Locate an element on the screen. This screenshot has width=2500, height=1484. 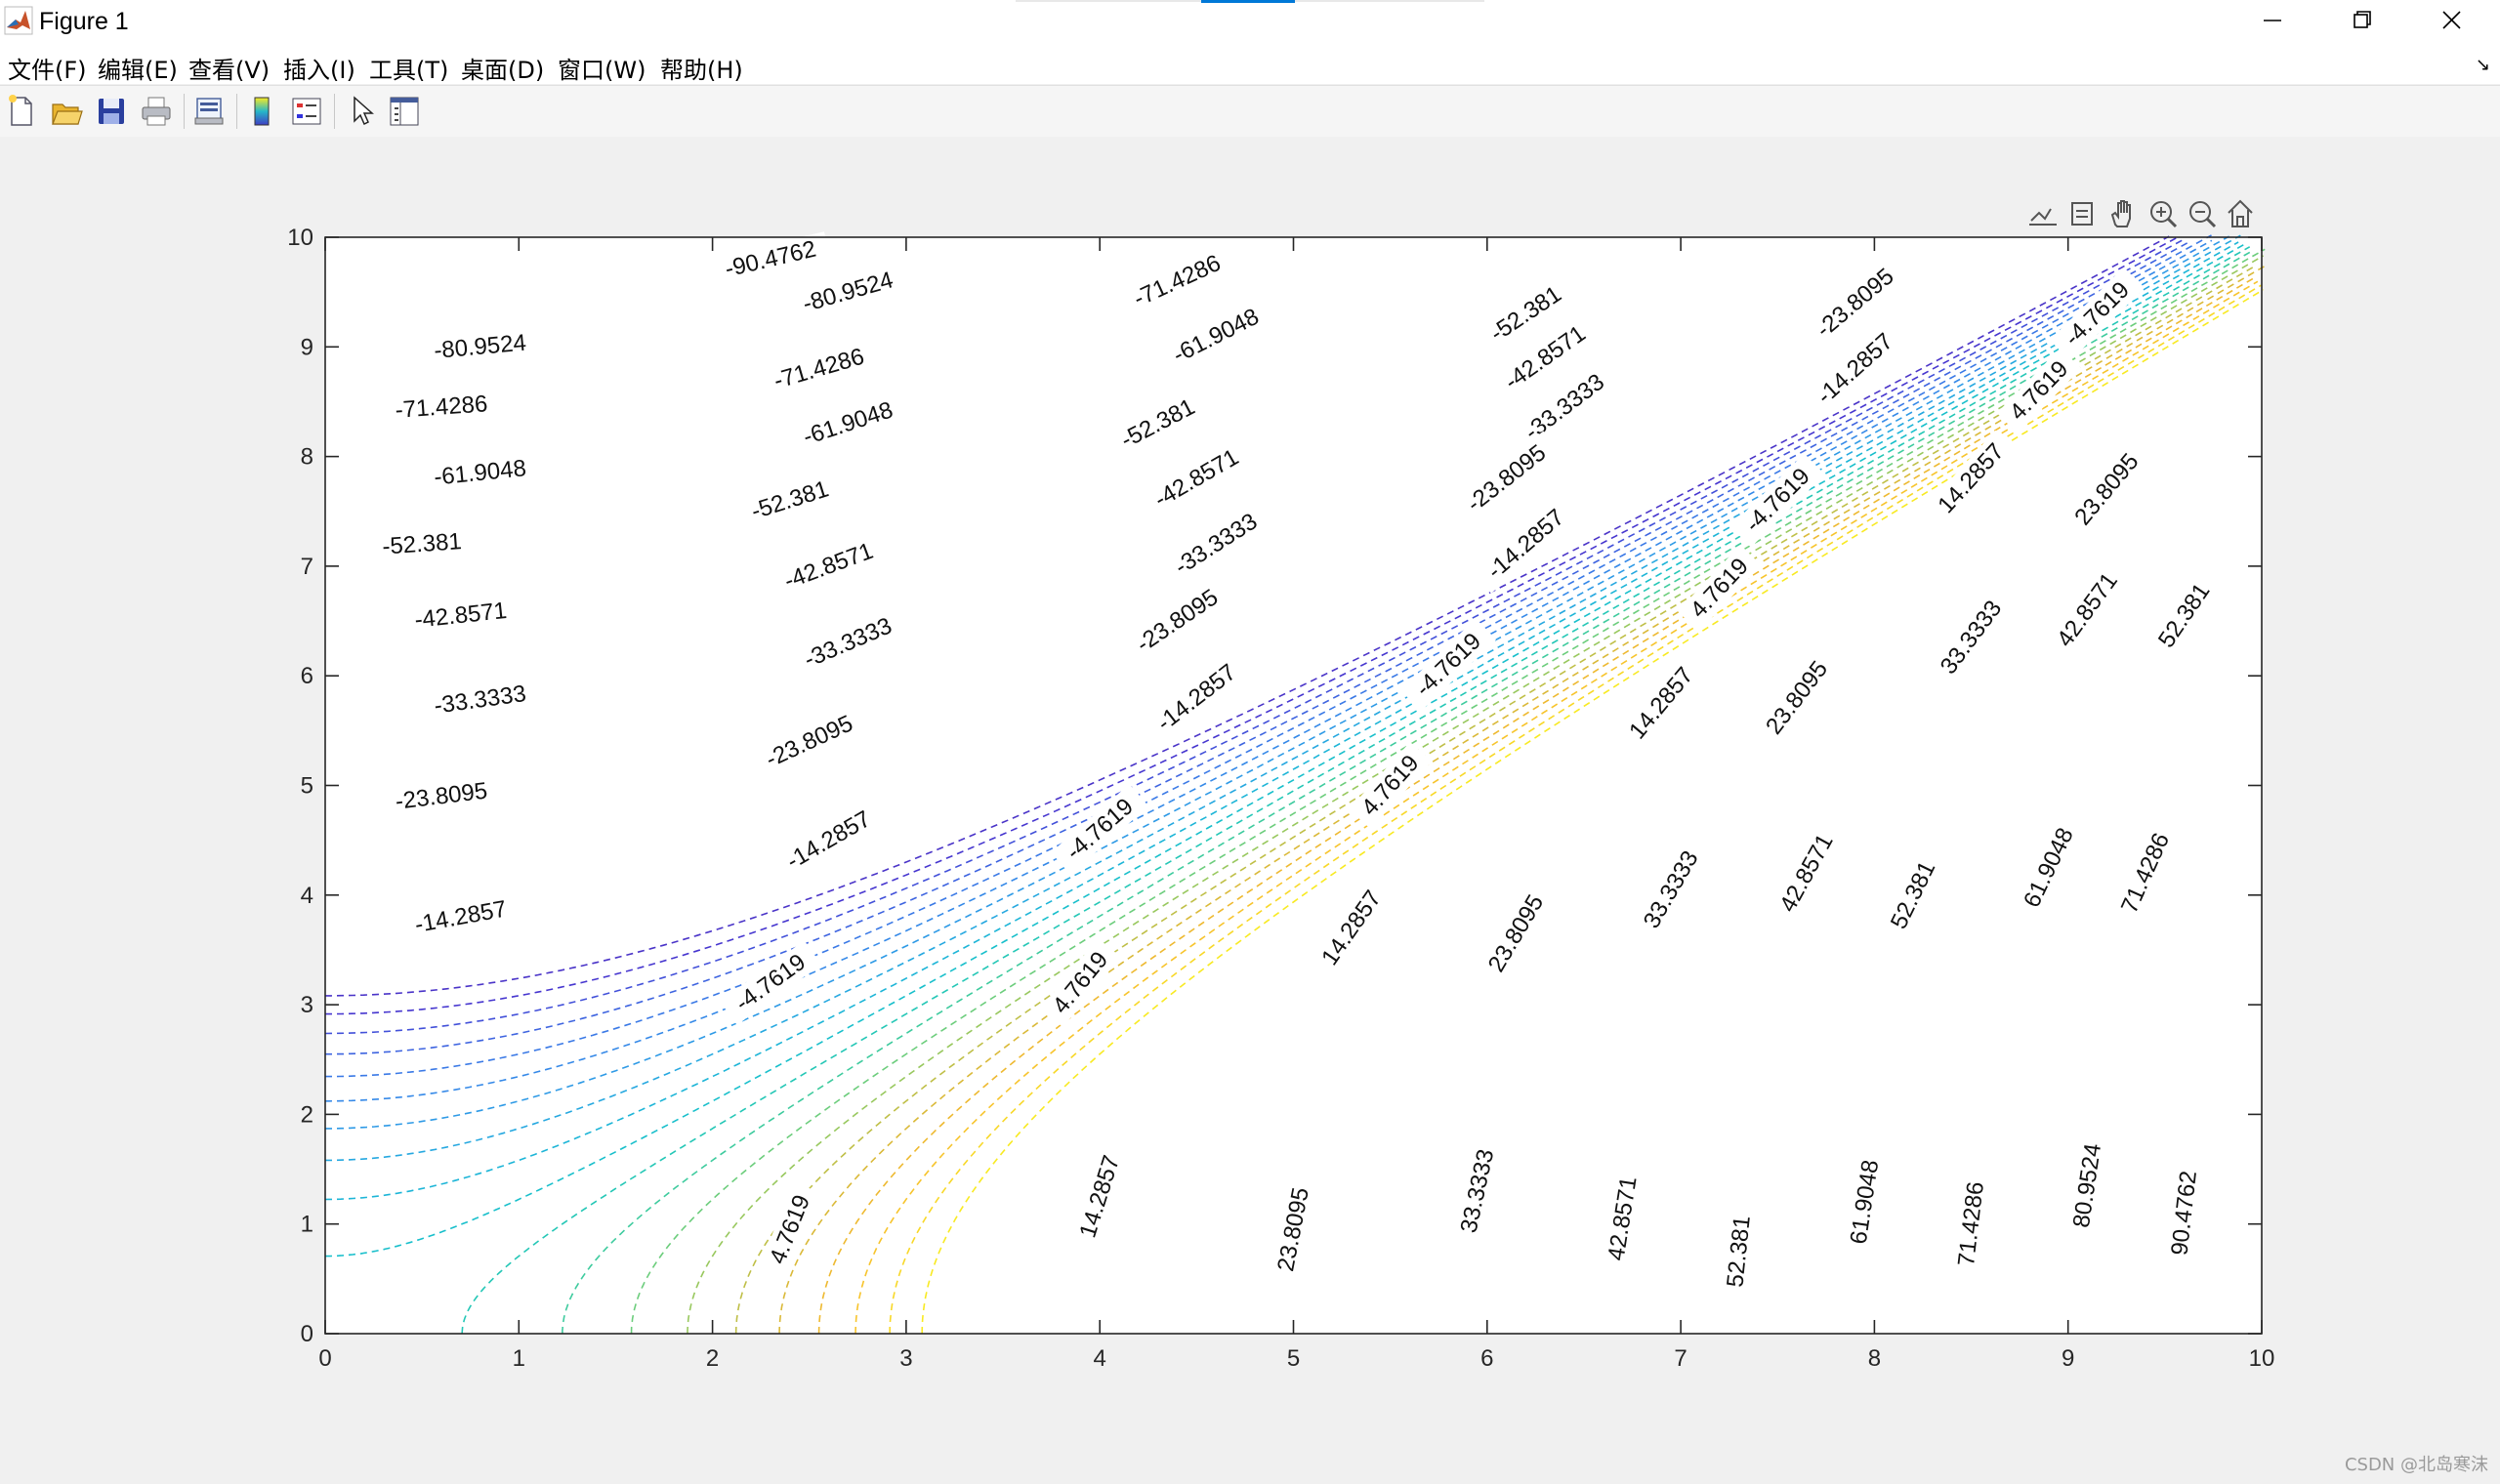
x-tick-label: 1 is located at coordinates (519, 1359).